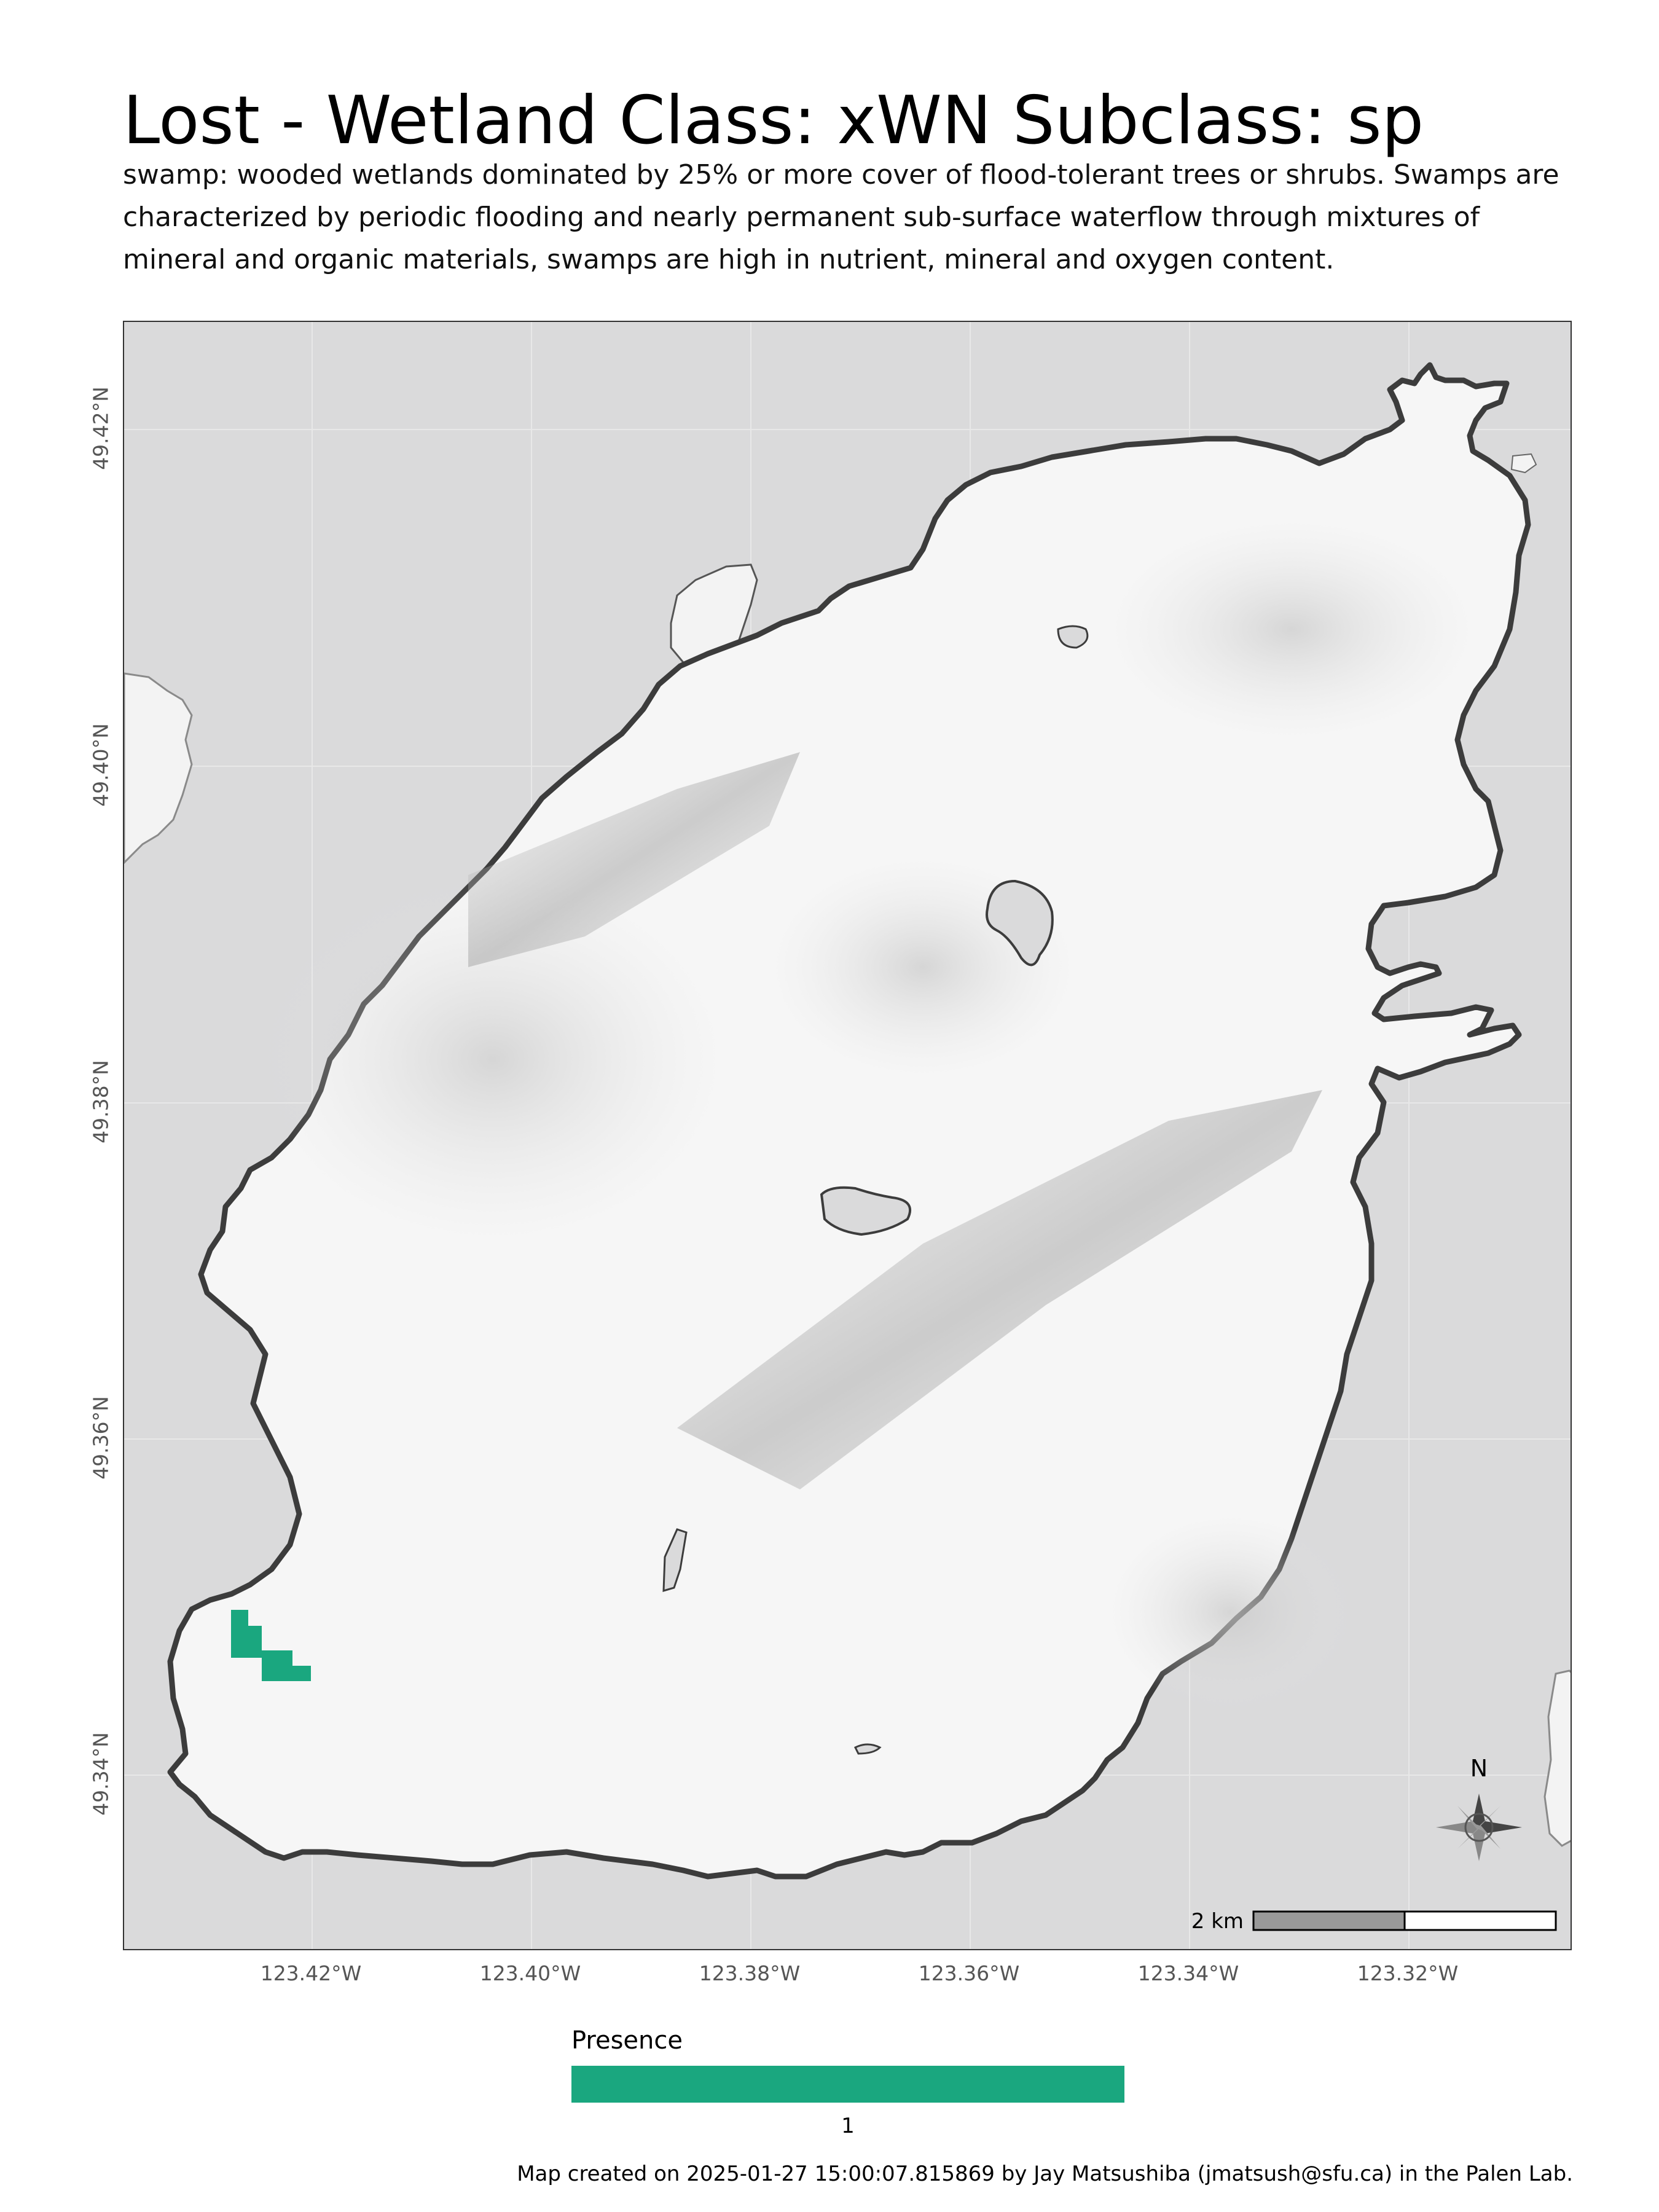  What do you see at coordinates (1479, 1768) in the screenshot?
I see `north-label: N` at bounding box center [1479, 1768].